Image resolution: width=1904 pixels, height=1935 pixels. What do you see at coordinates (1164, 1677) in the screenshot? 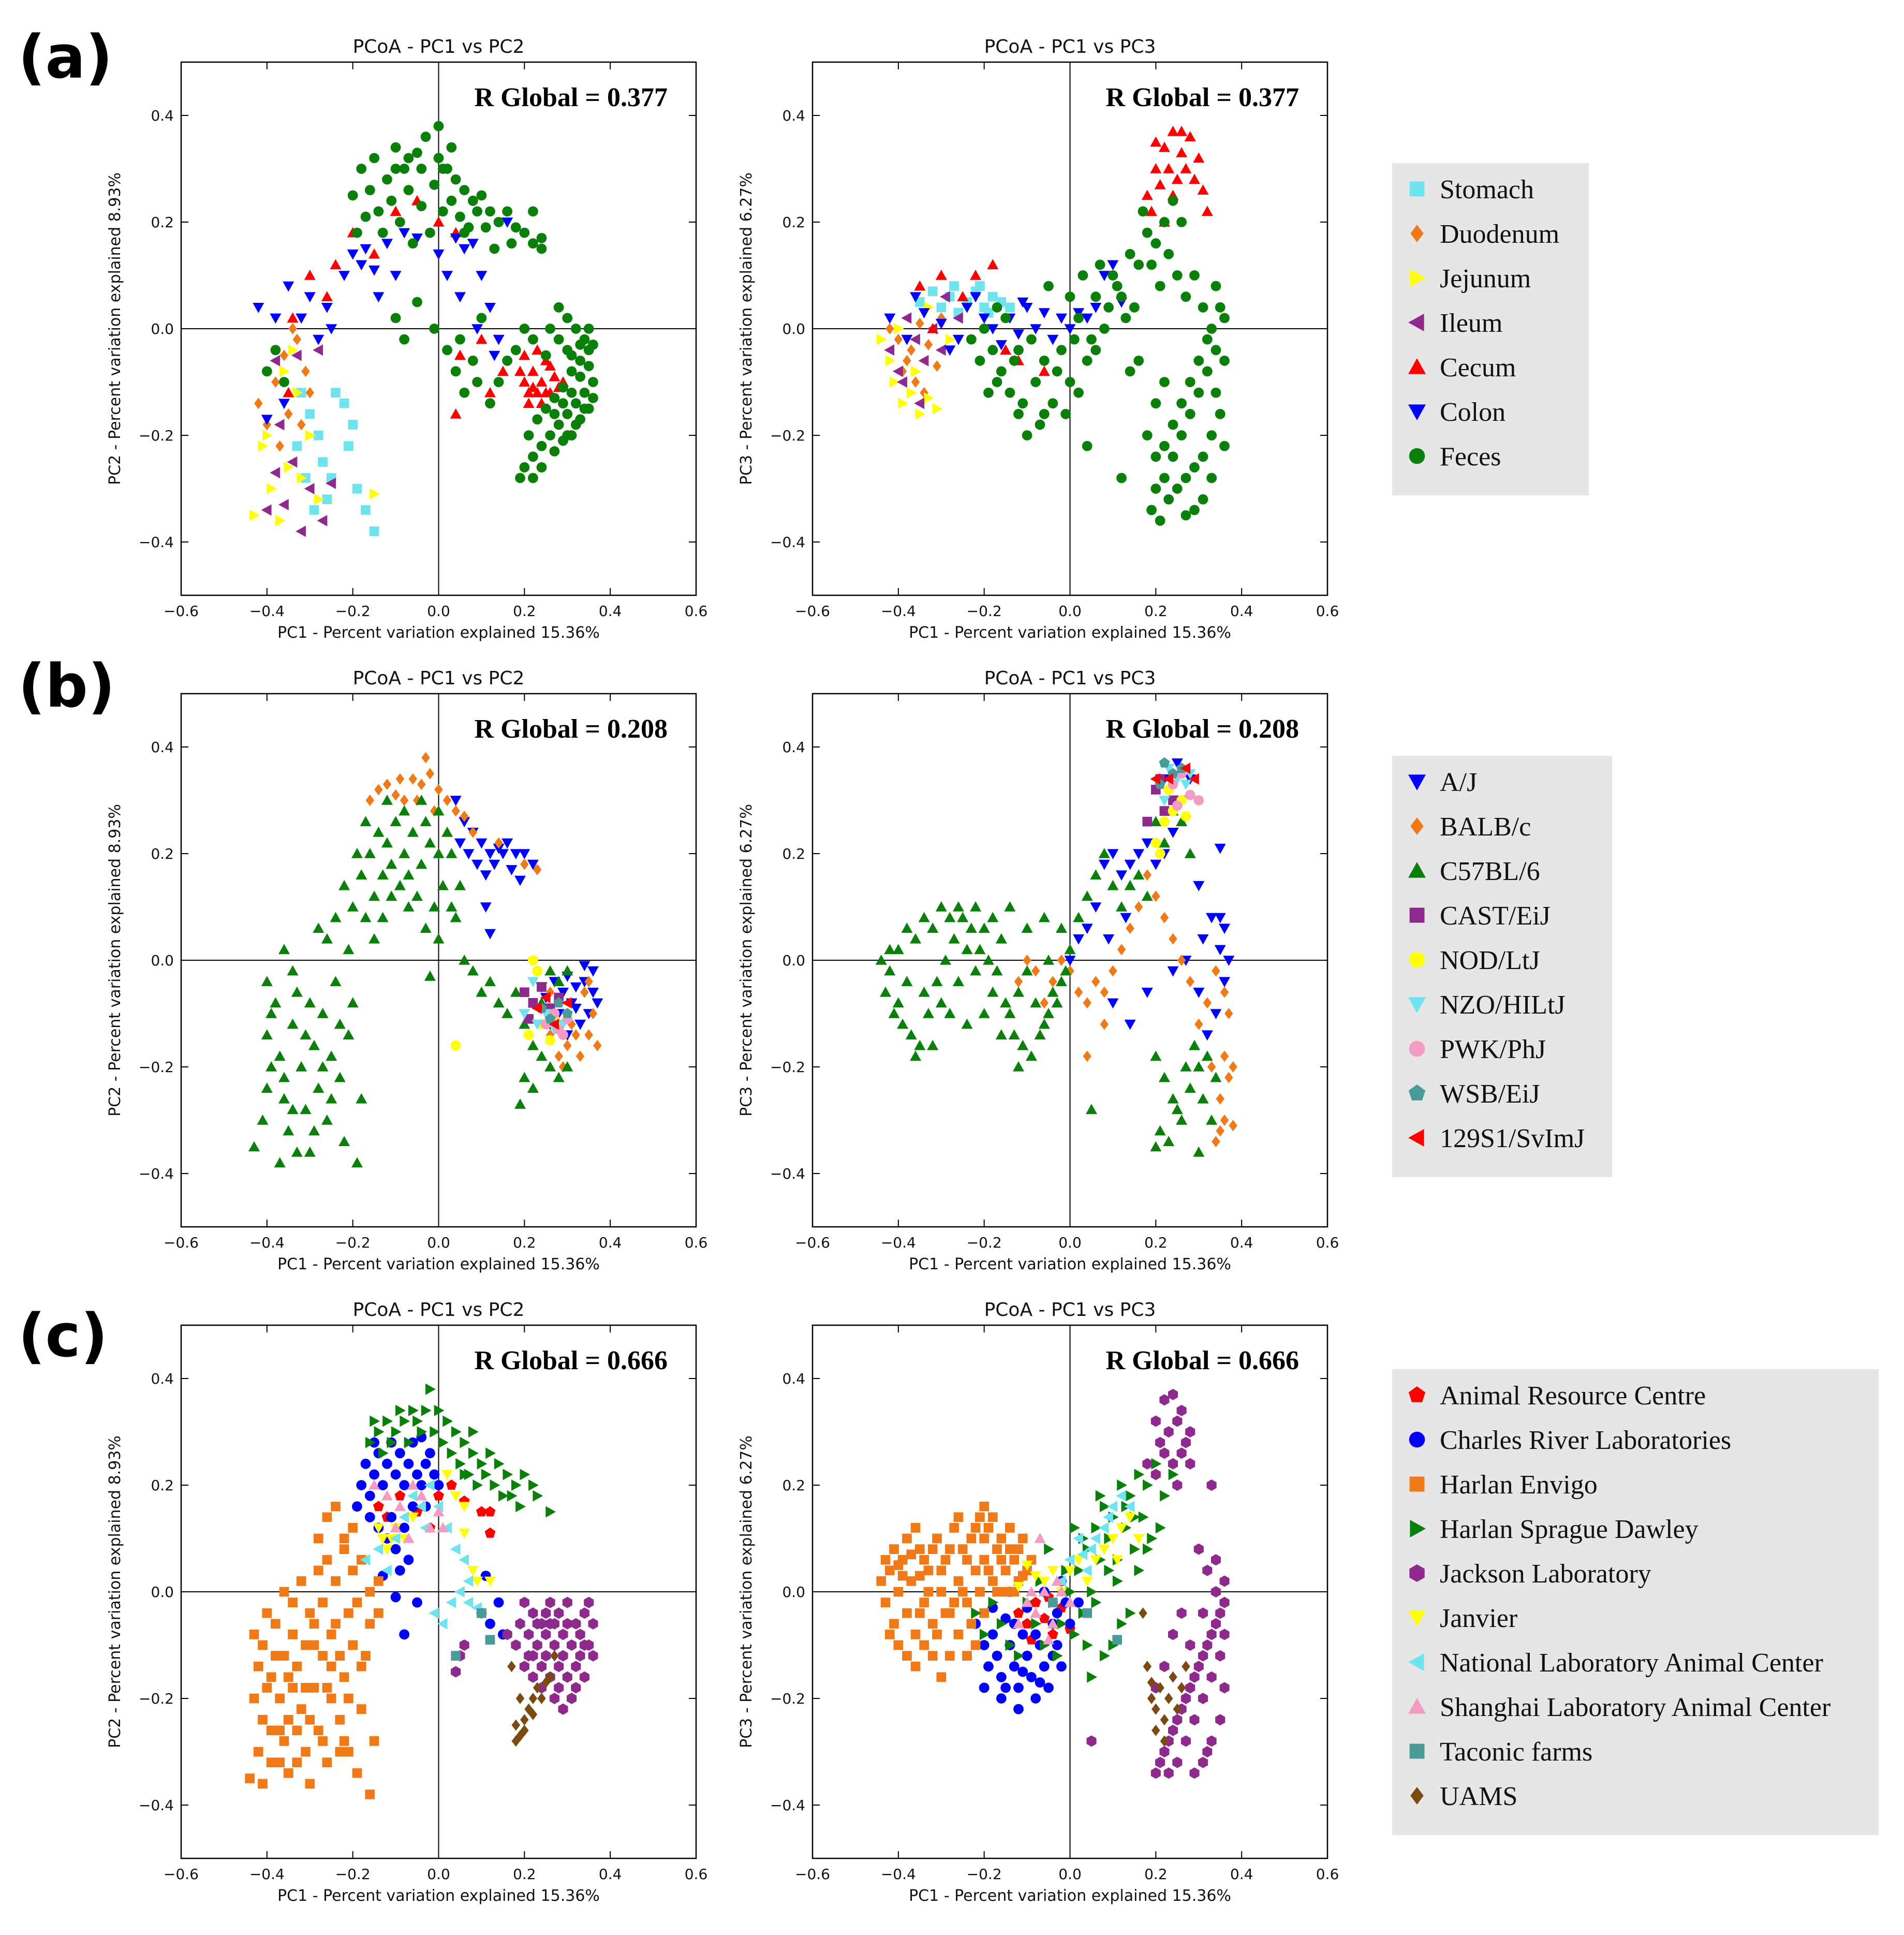
I see `series-uams` at bounding box center [1164, 1677].